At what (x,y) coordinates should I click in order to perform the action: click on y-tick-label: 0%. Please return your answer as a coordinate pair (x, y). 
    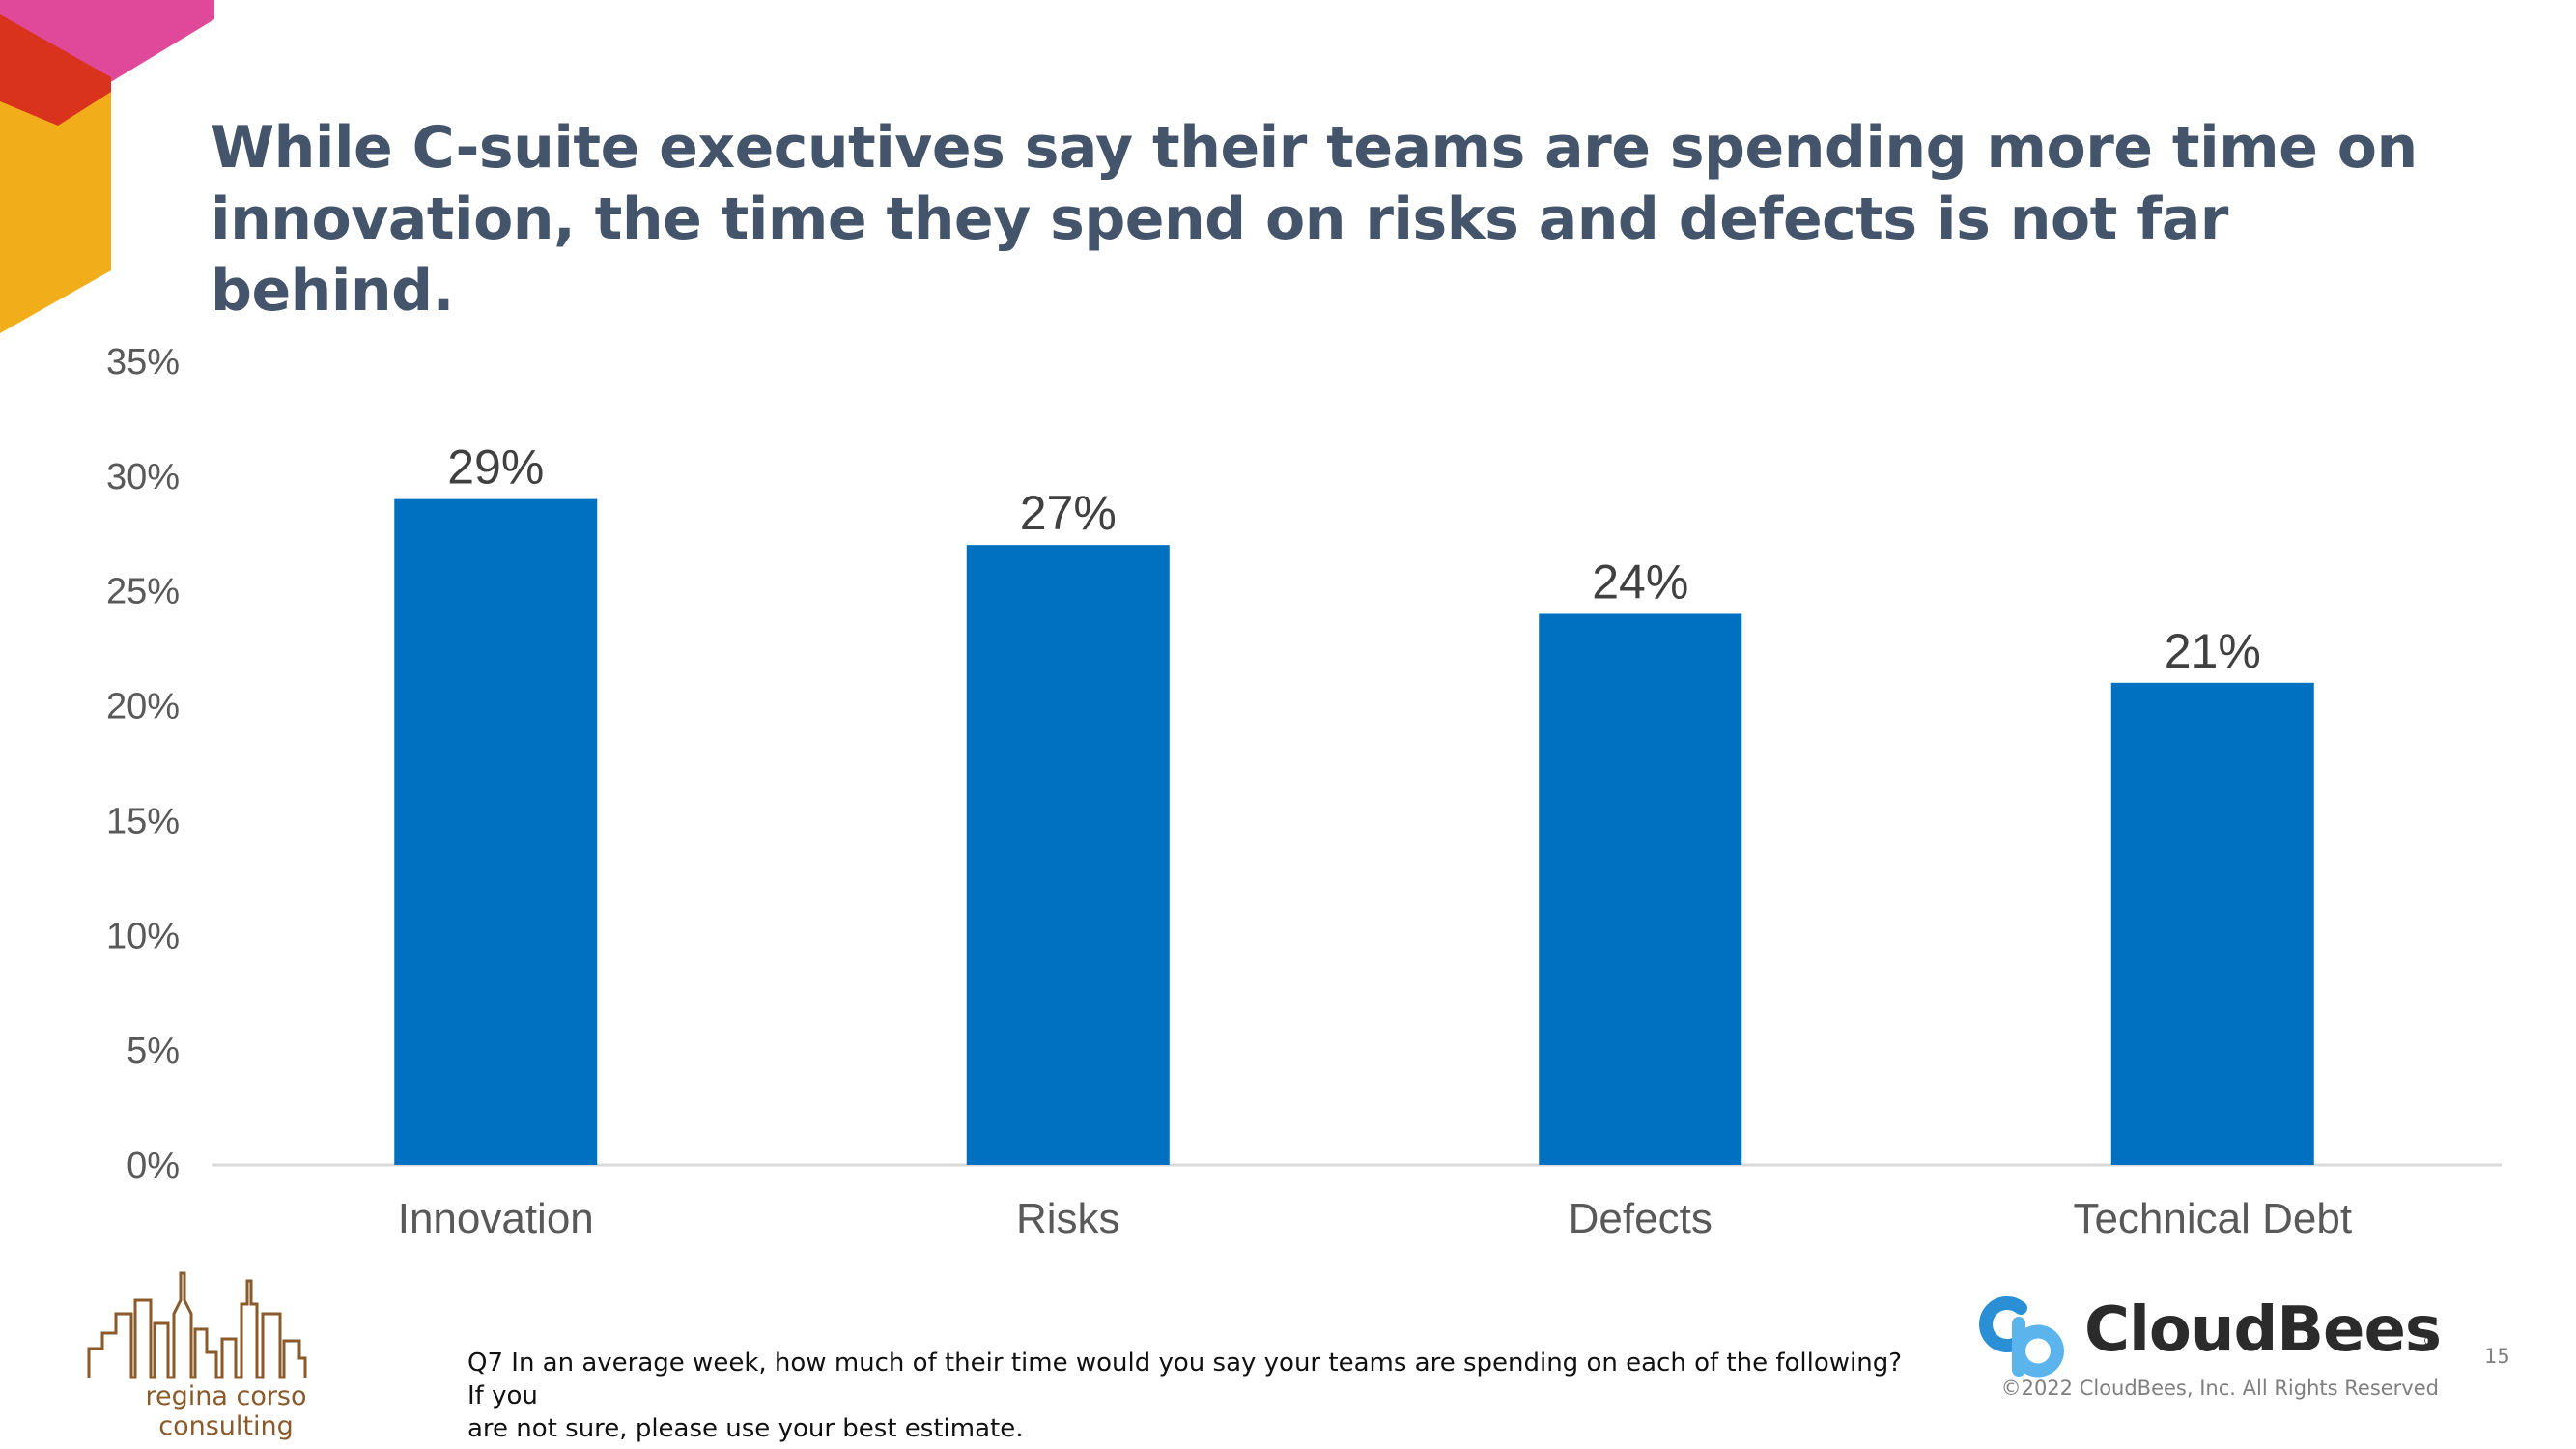
    Looking at the image, I should click on (153, 1166).